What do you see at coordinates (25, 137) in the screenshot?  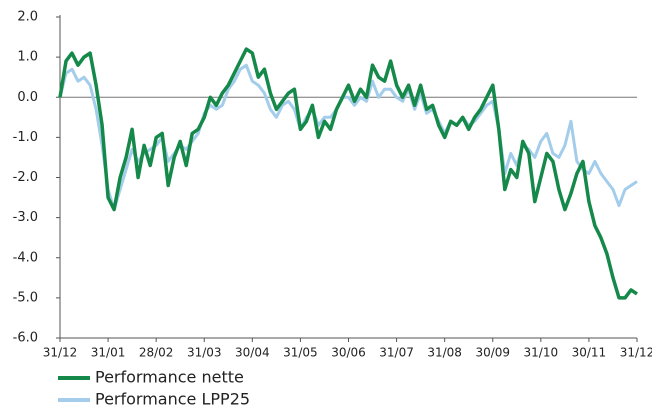 I see `y-tick-label: -1.0` at bounding box center [25, 137].